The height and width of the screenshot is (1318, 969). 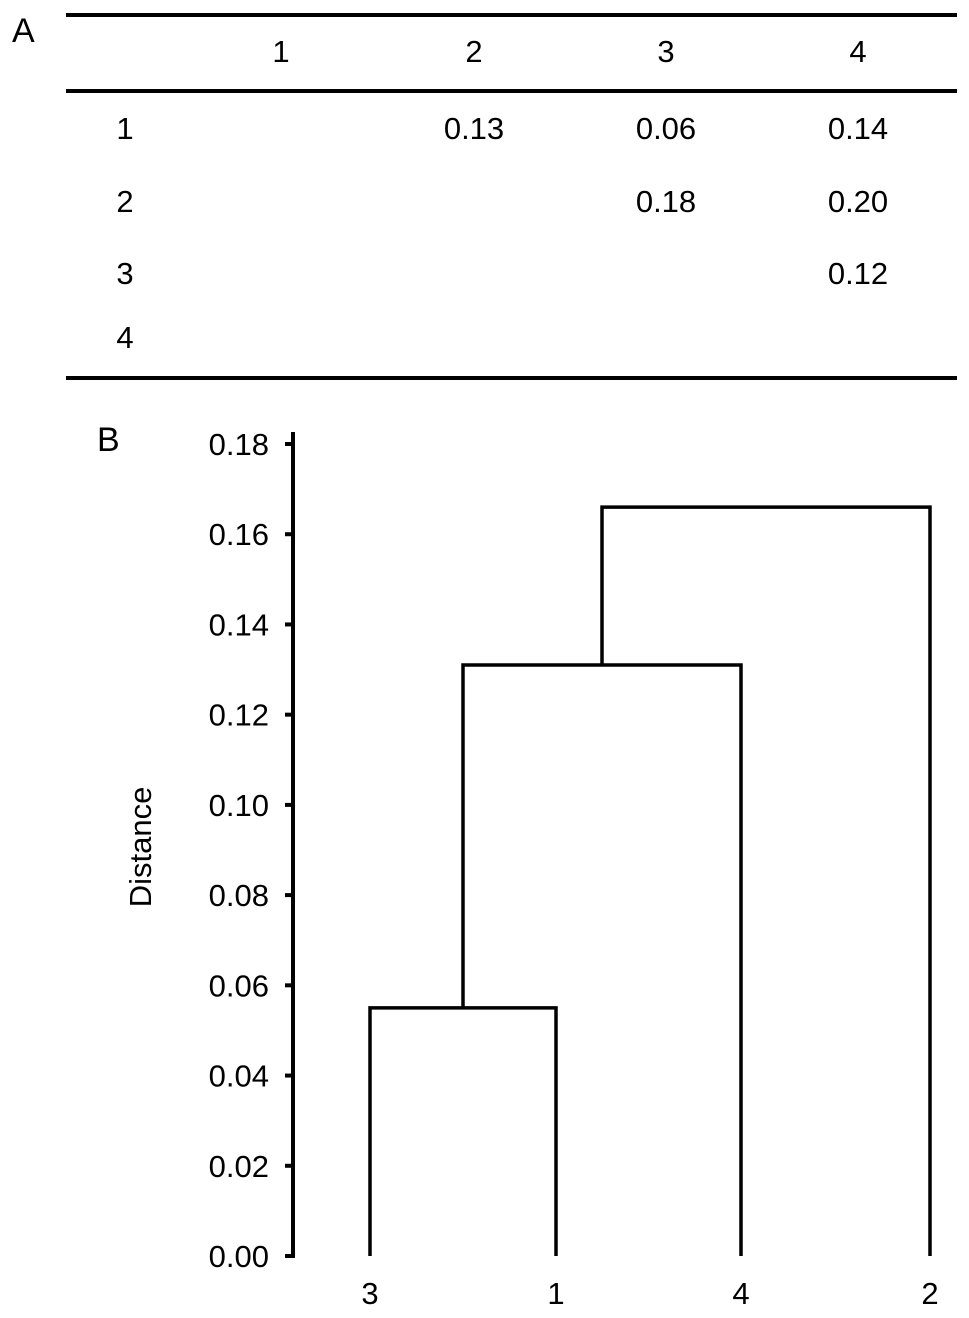 I want to click on y-tick-label: 0.12, so click(x=239, y=715).